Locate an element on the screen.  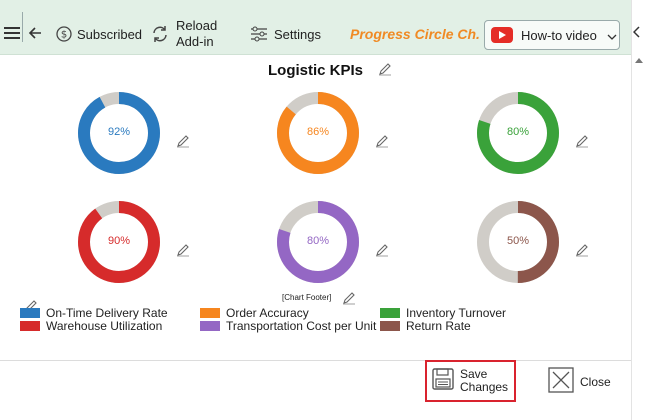
chart-footer: [Chart Footer] is located at coordinates (307, 297).